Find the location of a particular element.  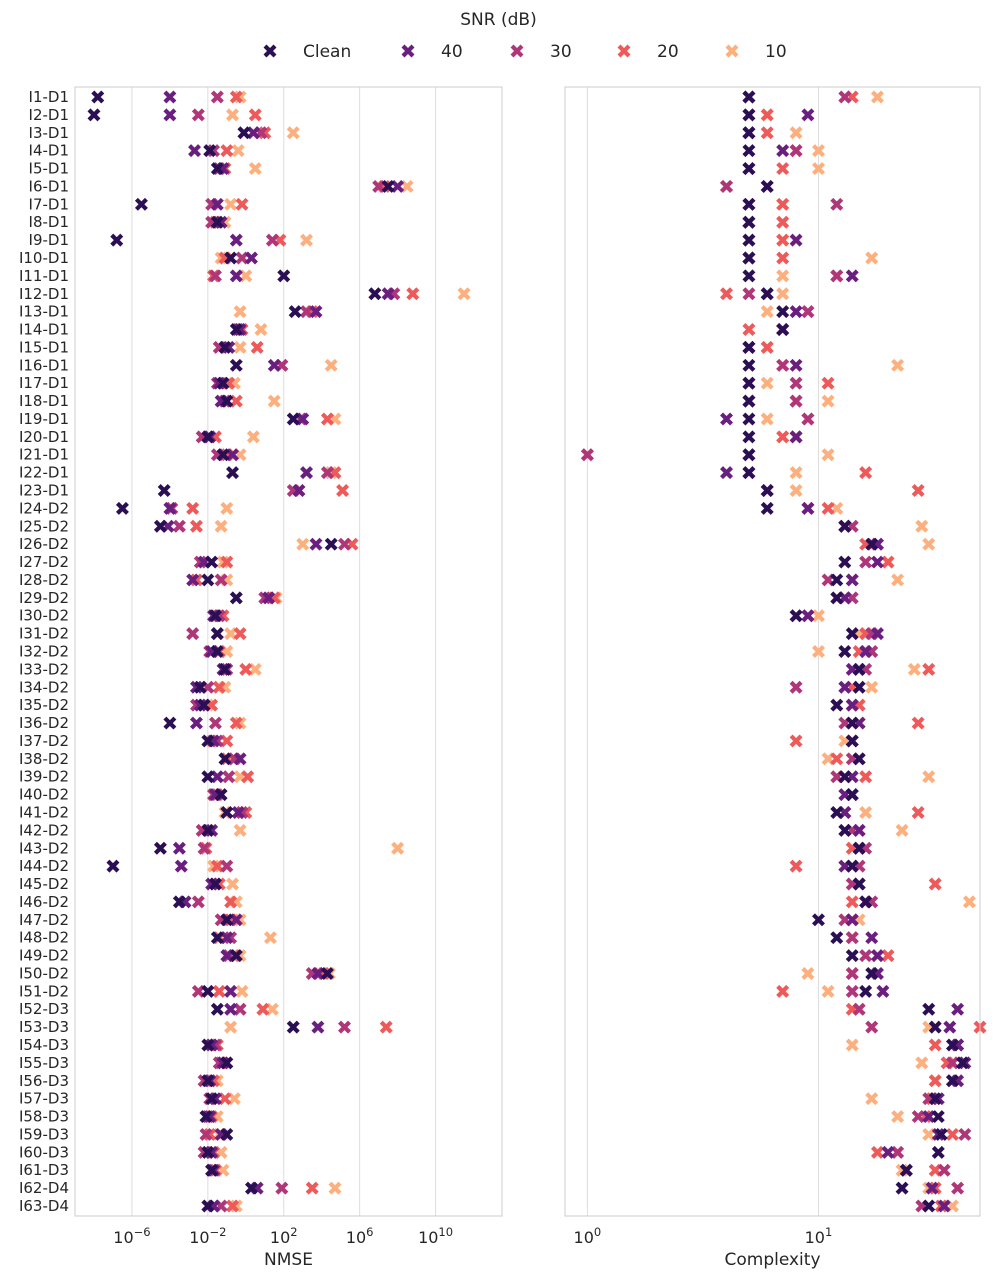

instance-label: I48-D2 is located at coordinates (44, 938).